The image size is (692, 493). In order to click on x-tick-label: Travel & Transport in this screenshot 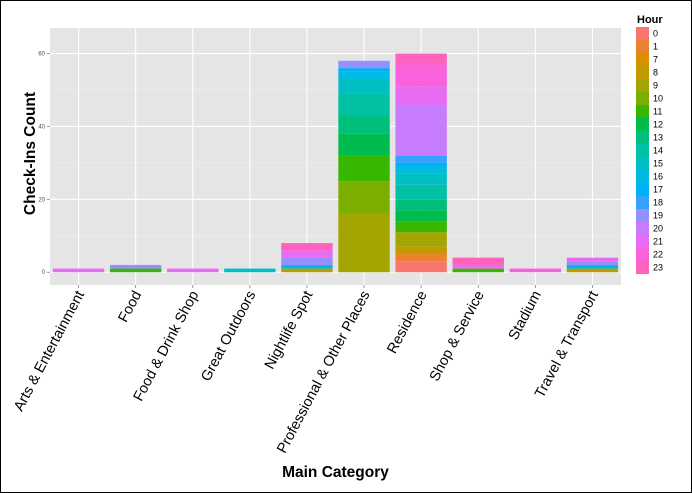, I will do `click(567, 344)`.